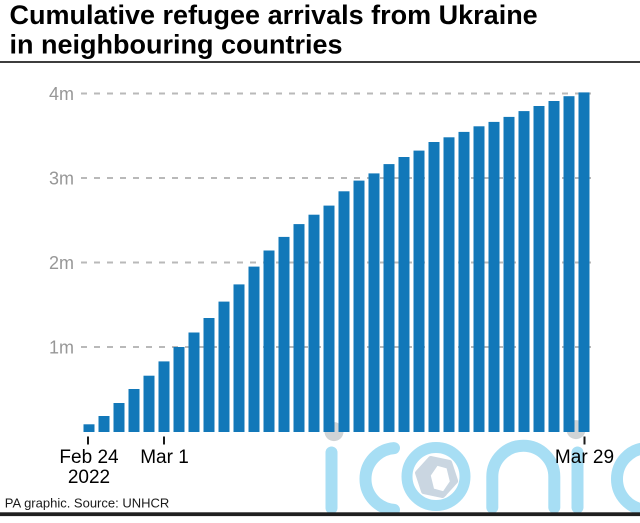 The image size is (640, 523). I want to click on svg-text: 2m, so click(61, 263).